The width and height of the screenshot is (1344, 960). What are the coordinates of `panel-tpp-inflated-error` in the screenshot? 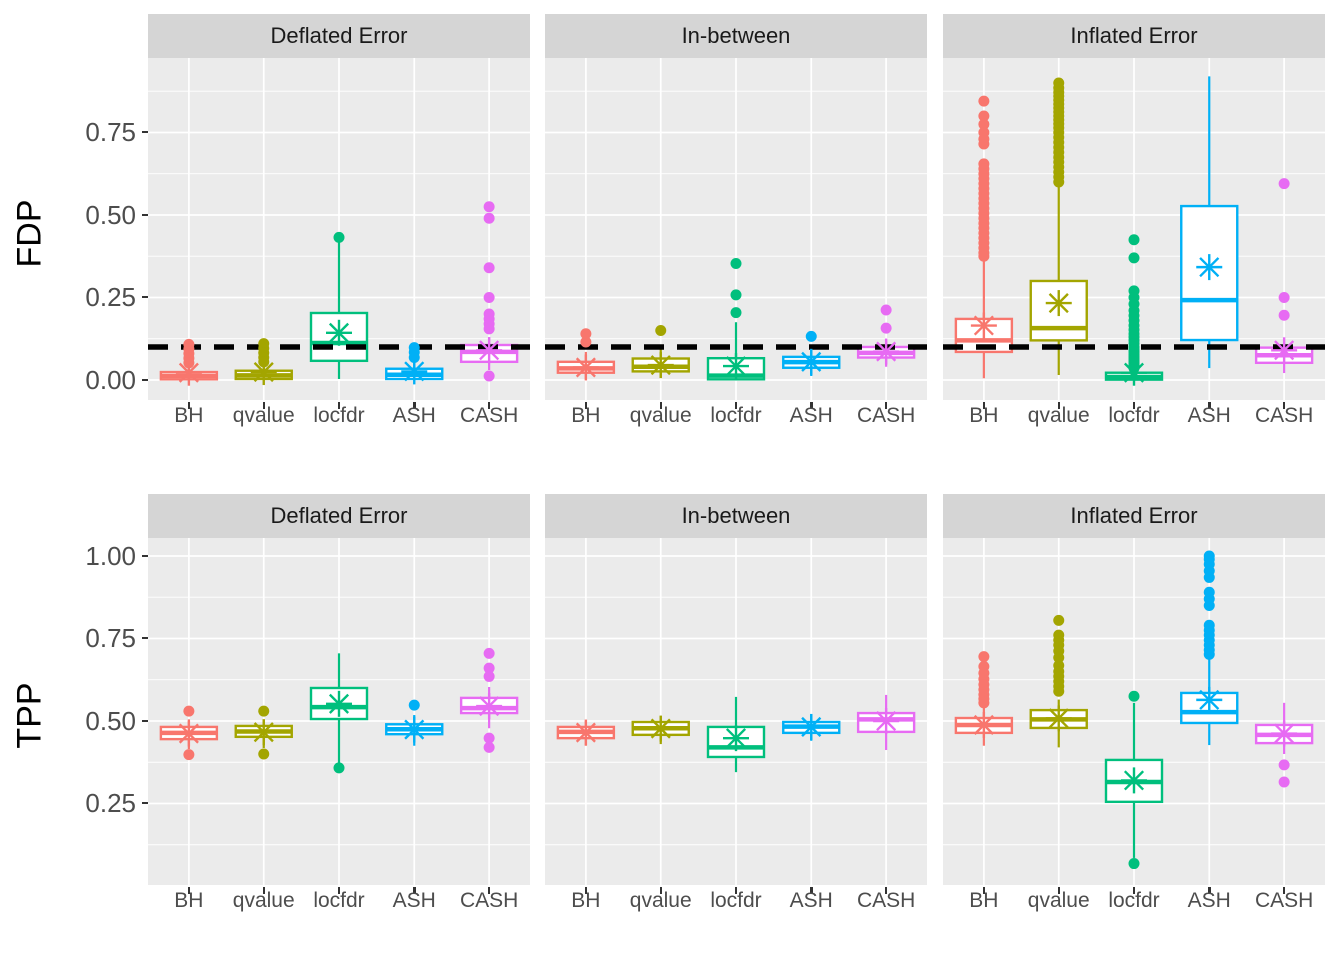 It's located at (1134, 711).